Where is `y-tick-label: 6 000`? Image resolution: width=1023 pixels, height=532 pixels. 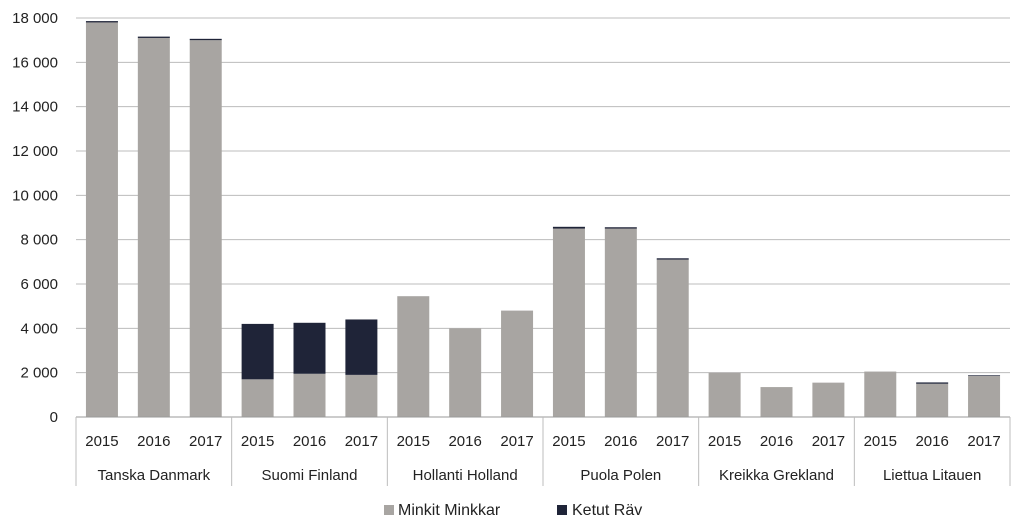 y-tick-label: 6 000 is located at coordinates (39, 284).